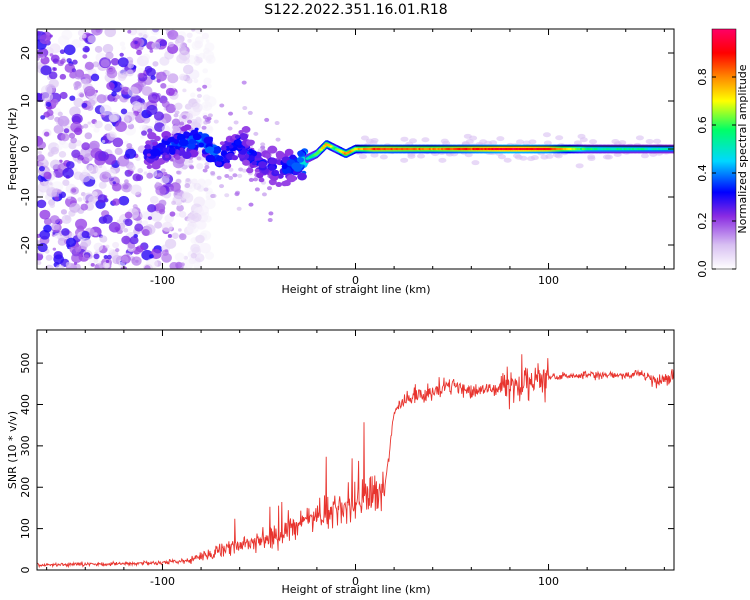 This screenshot has height=600, width=750. I want to click on spectrogram-ytick-label: 20, so click(25, 53).